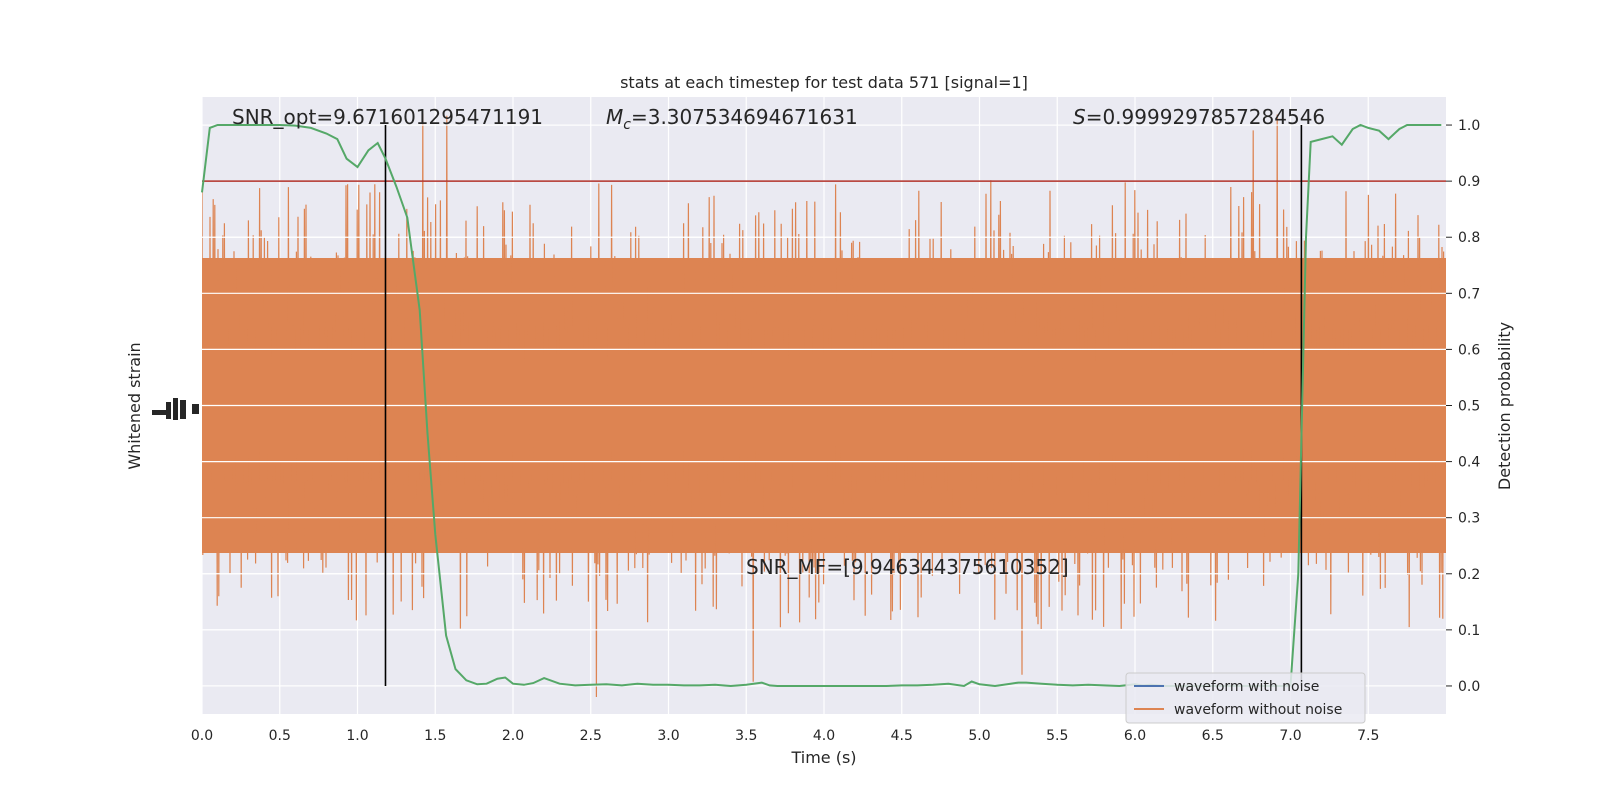  What do you see at coordinates (435, 736) in the screenshot?
I see `x-tick-label: 1.5` at bounding box center [435, 736].